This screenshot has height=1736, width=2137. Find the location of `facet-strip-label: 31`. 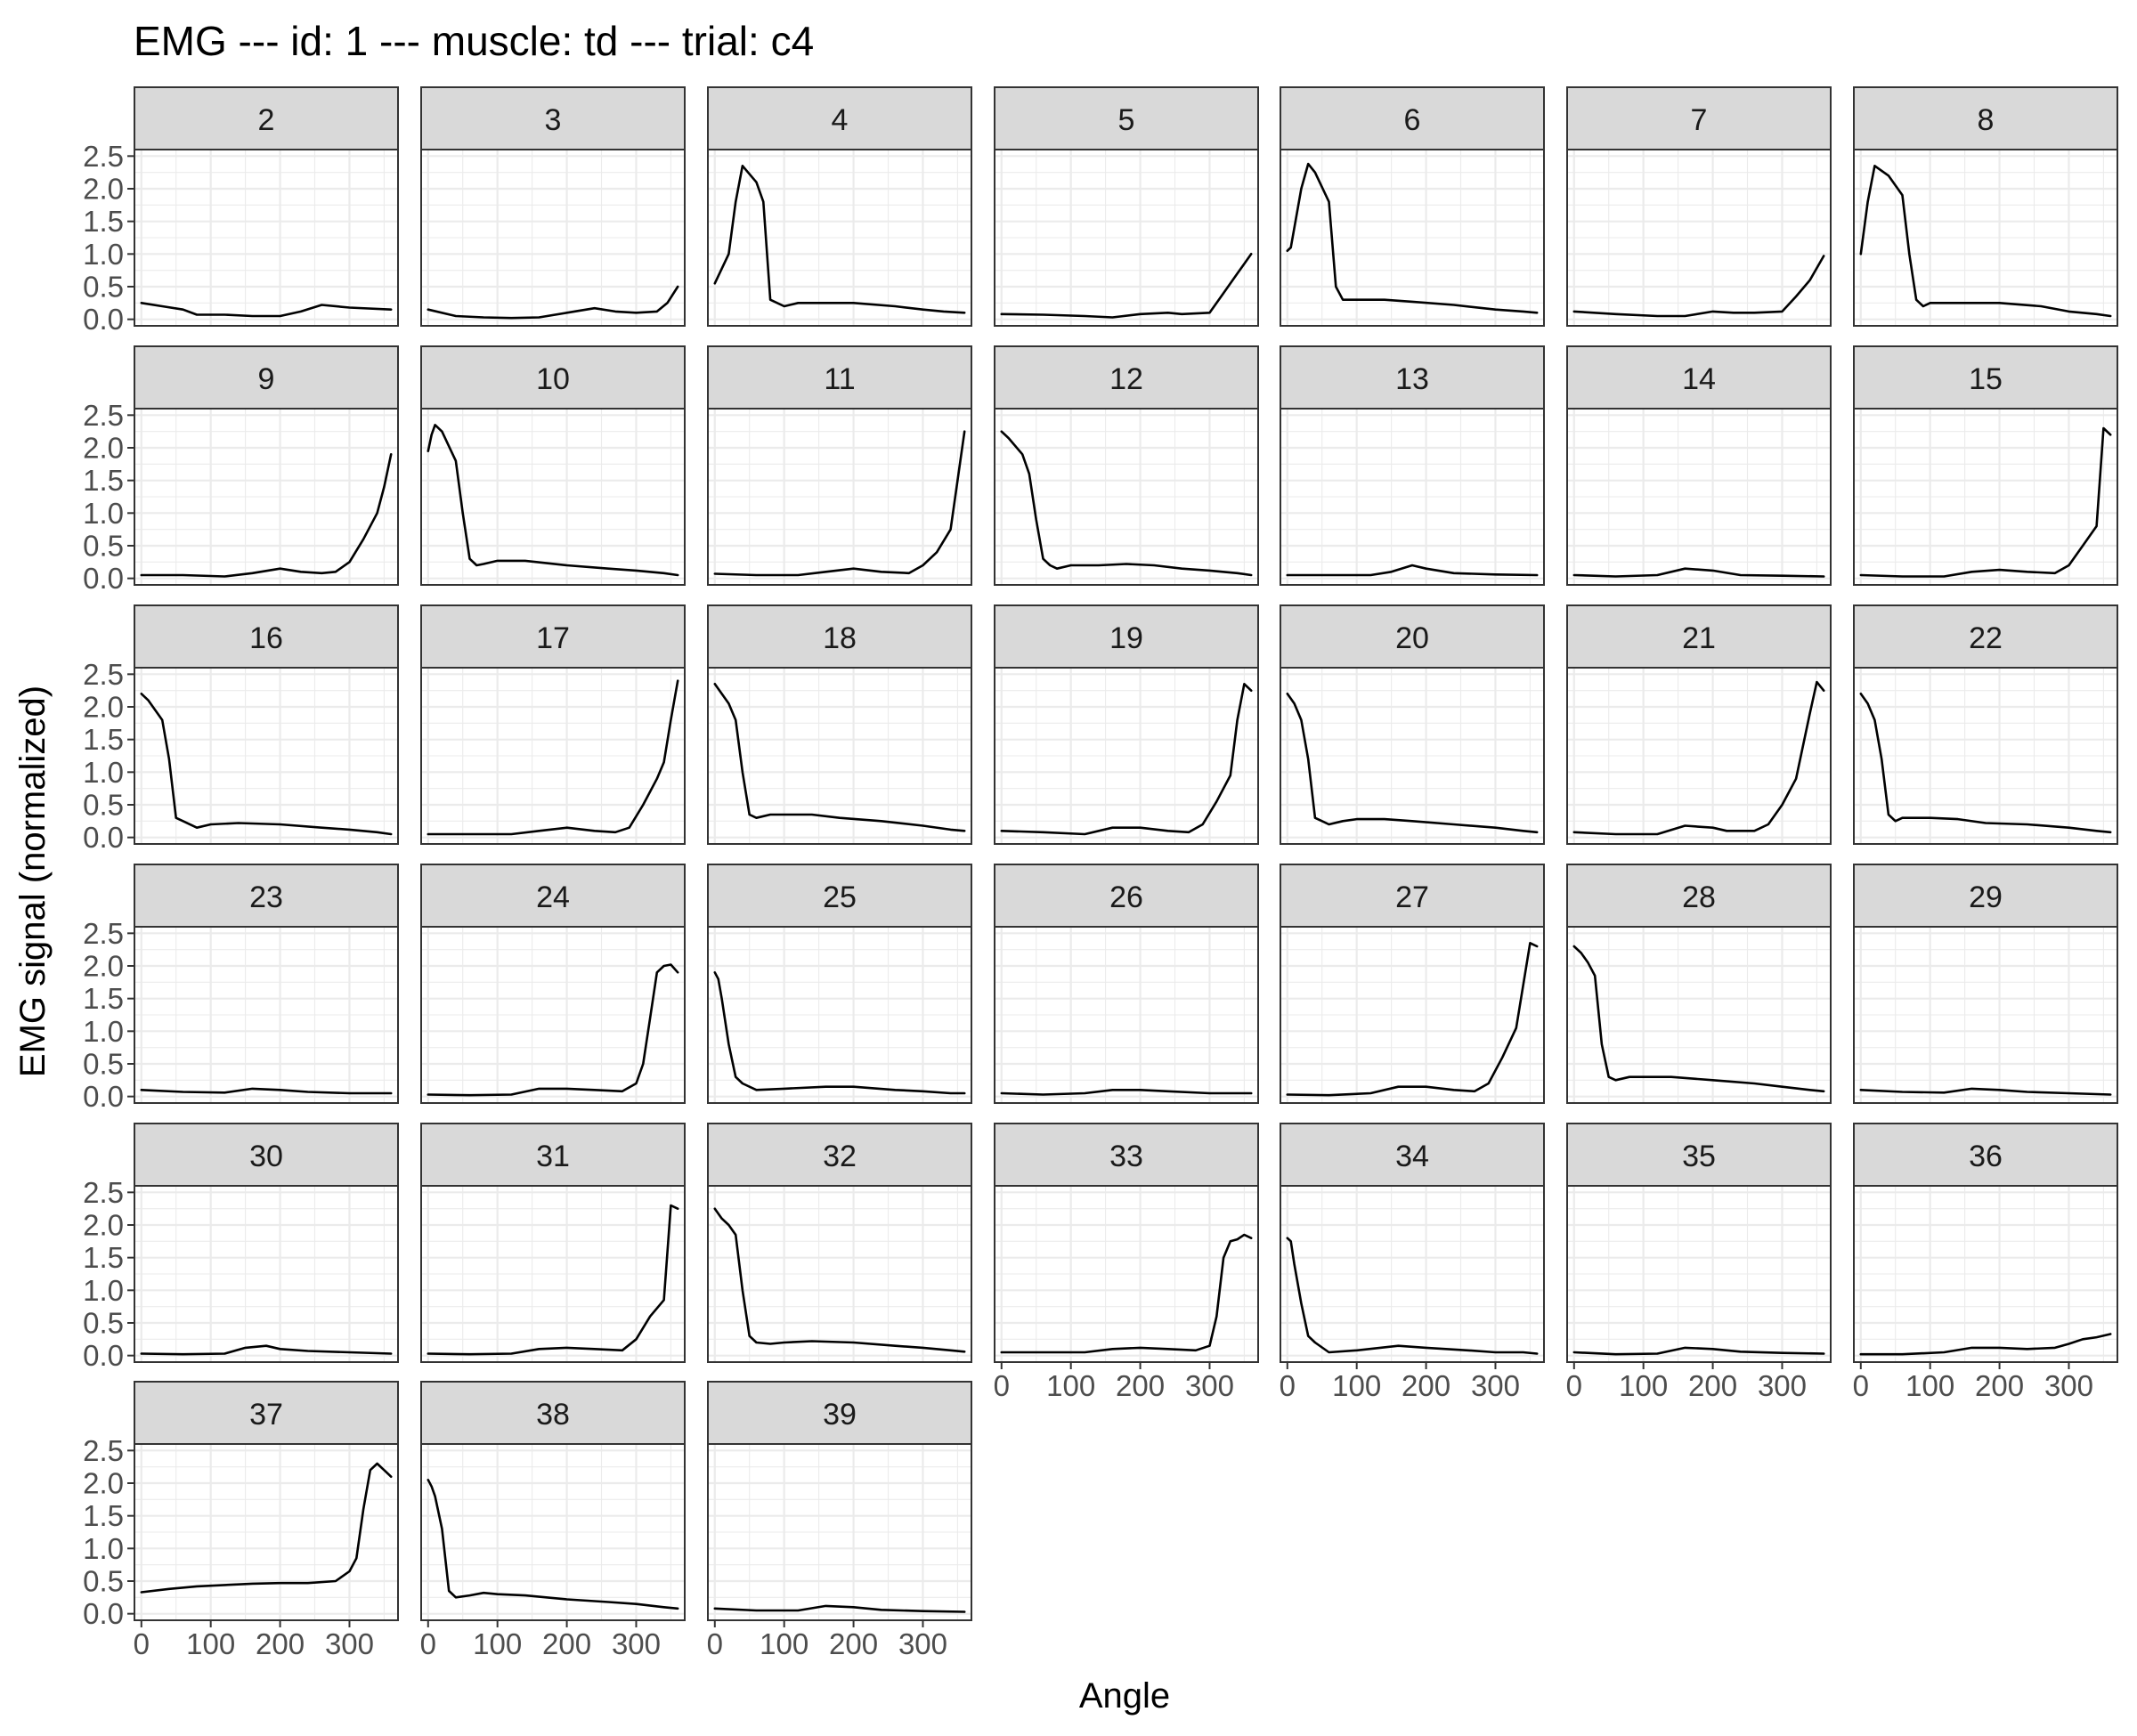

facet-strip-label: 31 is located at coordinates (553, 1156).